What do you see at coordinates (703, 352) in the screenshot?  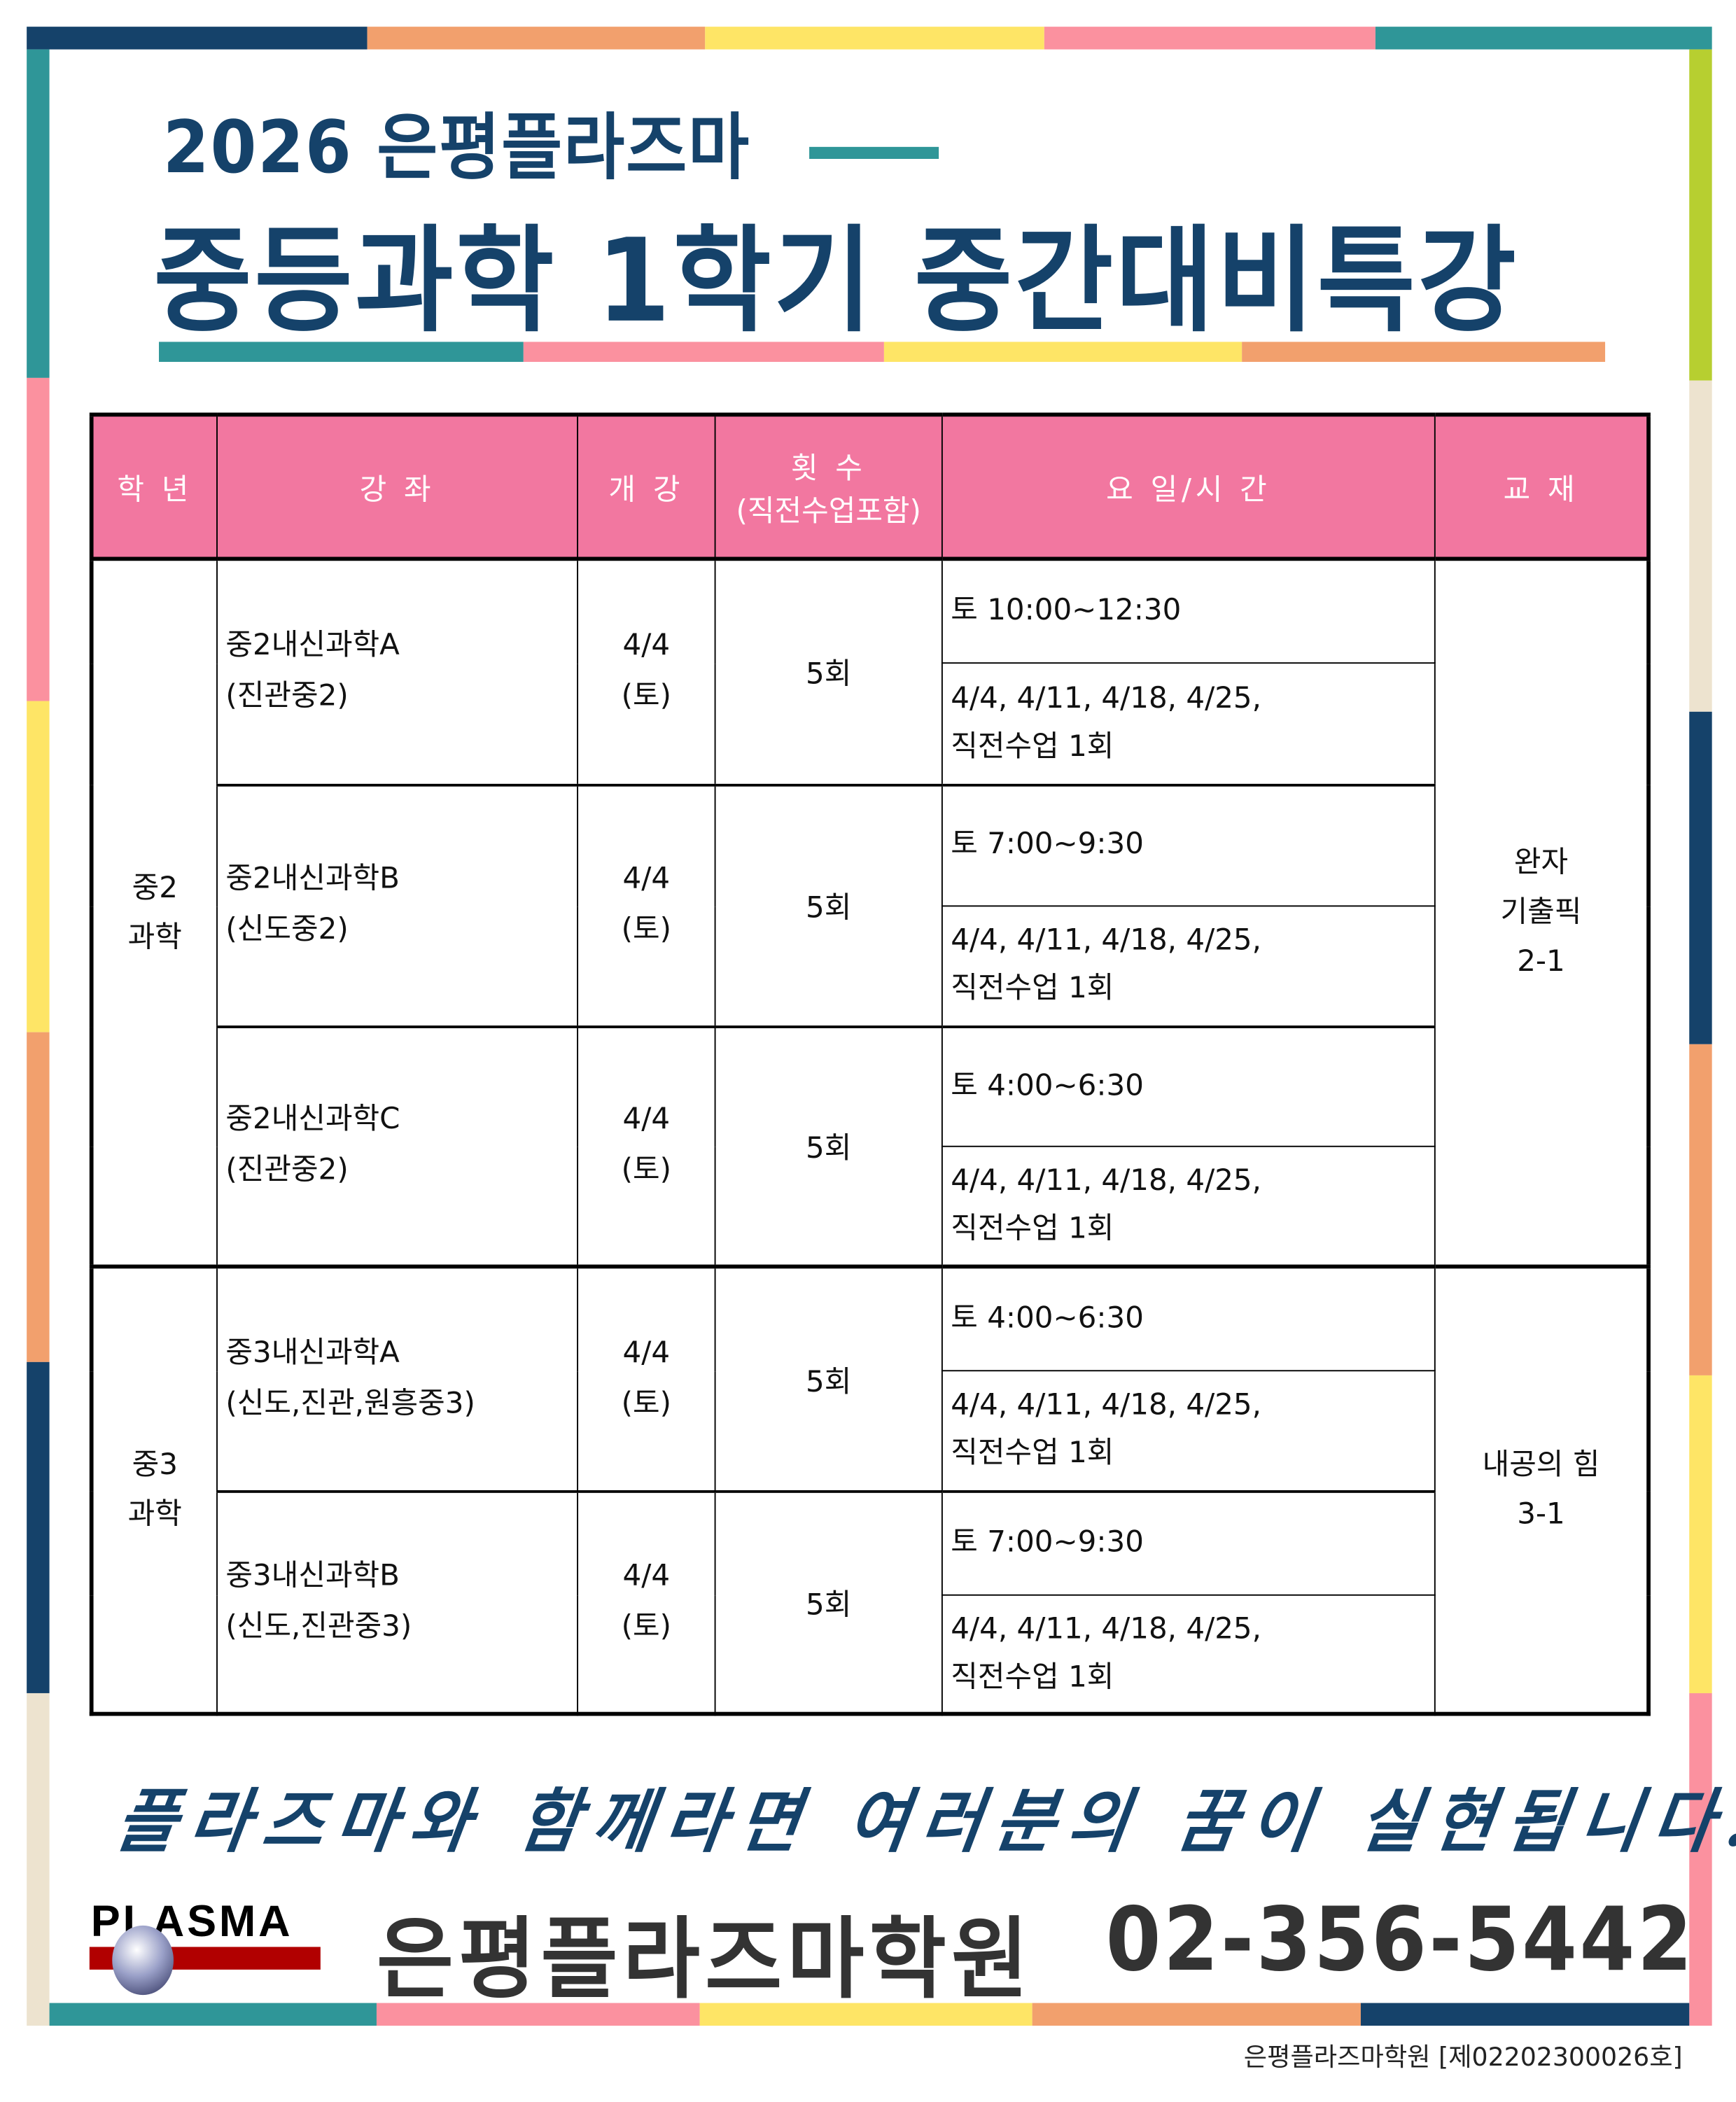 I see `title-stripe-pink` at bounding box center [703, 352].